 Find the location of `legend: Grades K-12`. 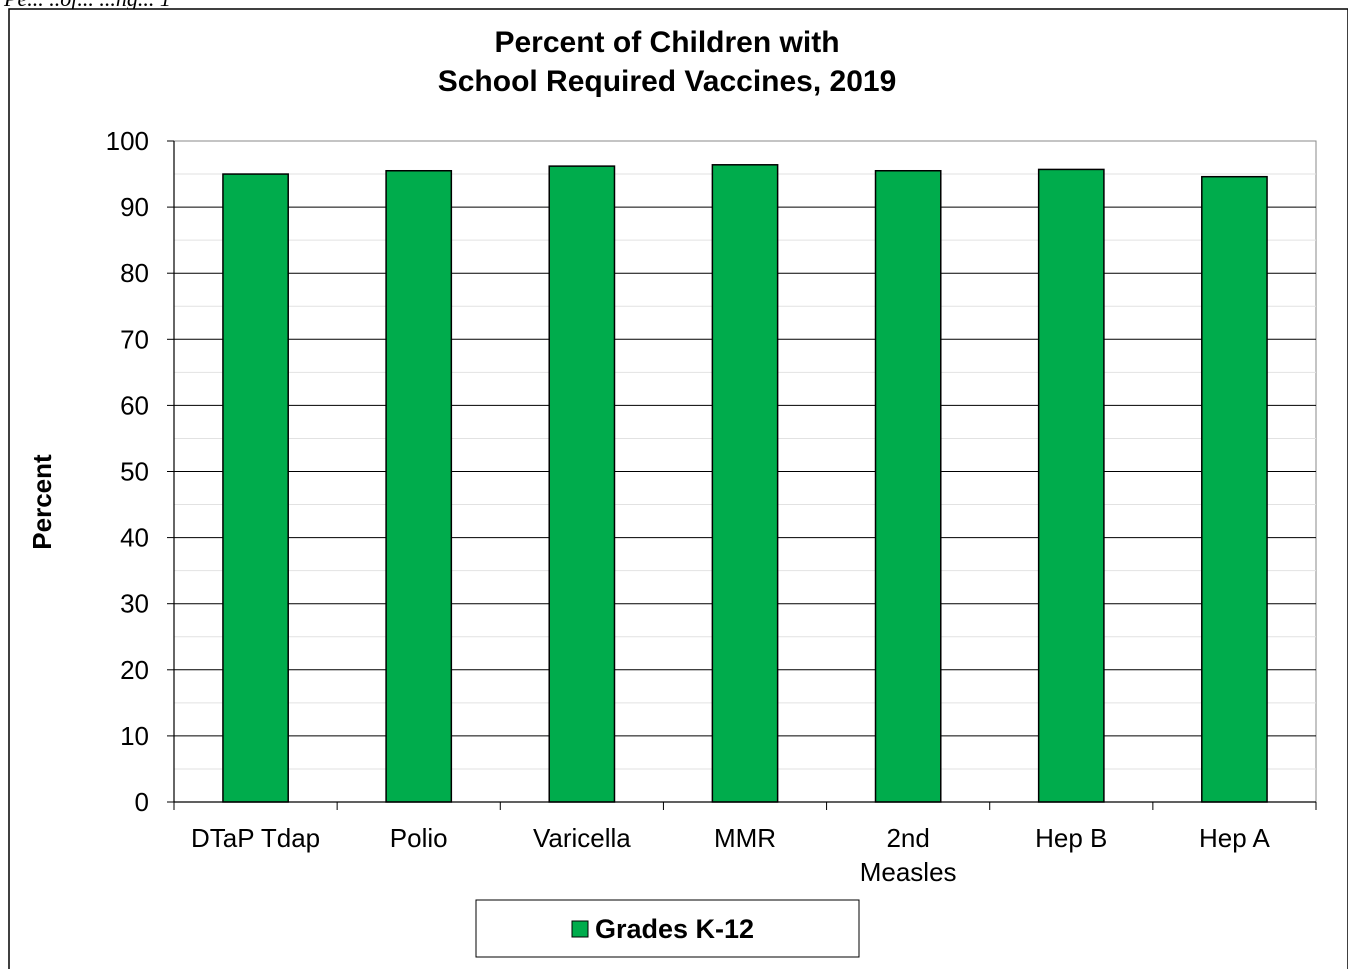

legend: Grades K-12 is located at coordinates (667, 928).